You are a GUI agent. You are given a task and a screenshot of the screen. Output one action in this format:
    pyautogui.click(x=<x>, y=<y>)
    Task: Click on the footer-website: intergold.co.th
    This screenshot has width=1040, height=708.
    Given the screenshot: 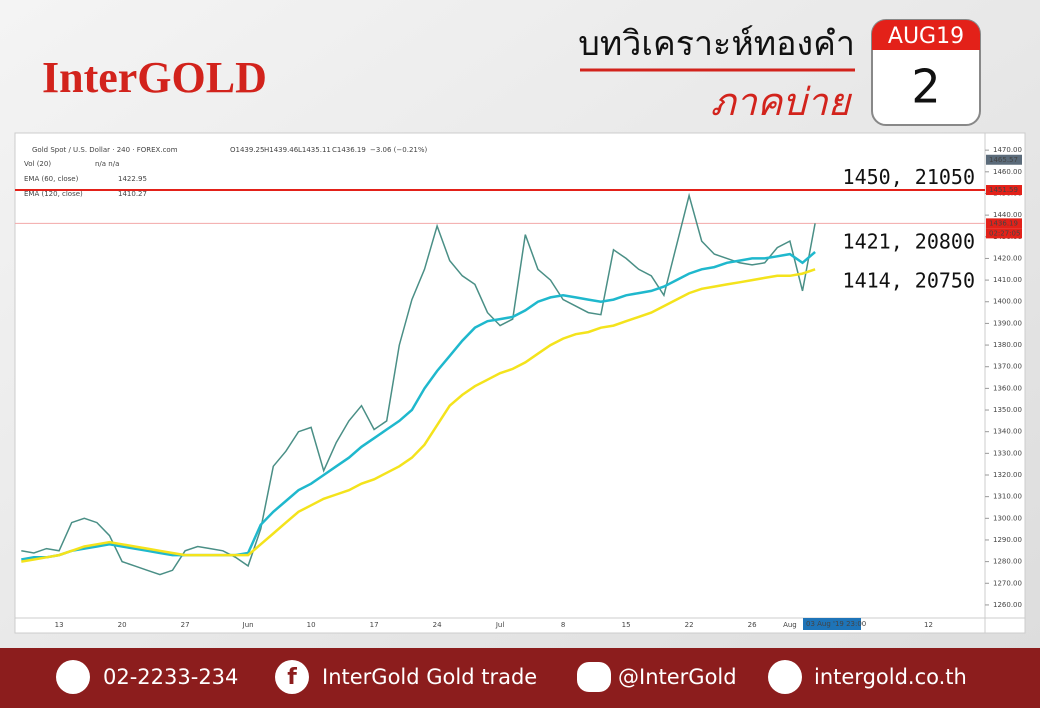 What is the action you would take?
    pyautogui.click(x=890, y=677)
    